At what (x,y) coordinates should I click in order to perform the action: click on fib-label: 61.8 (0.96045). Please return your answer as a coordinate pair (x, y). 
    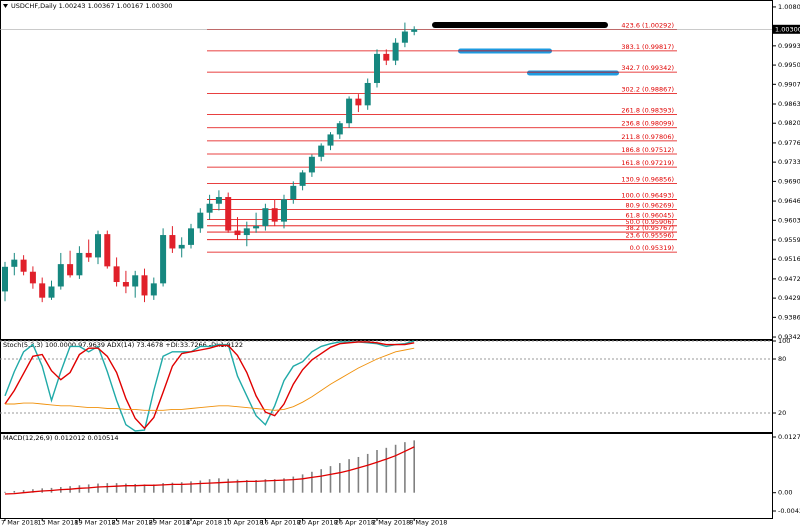
    Looking at the image, I should click on (650, 216).